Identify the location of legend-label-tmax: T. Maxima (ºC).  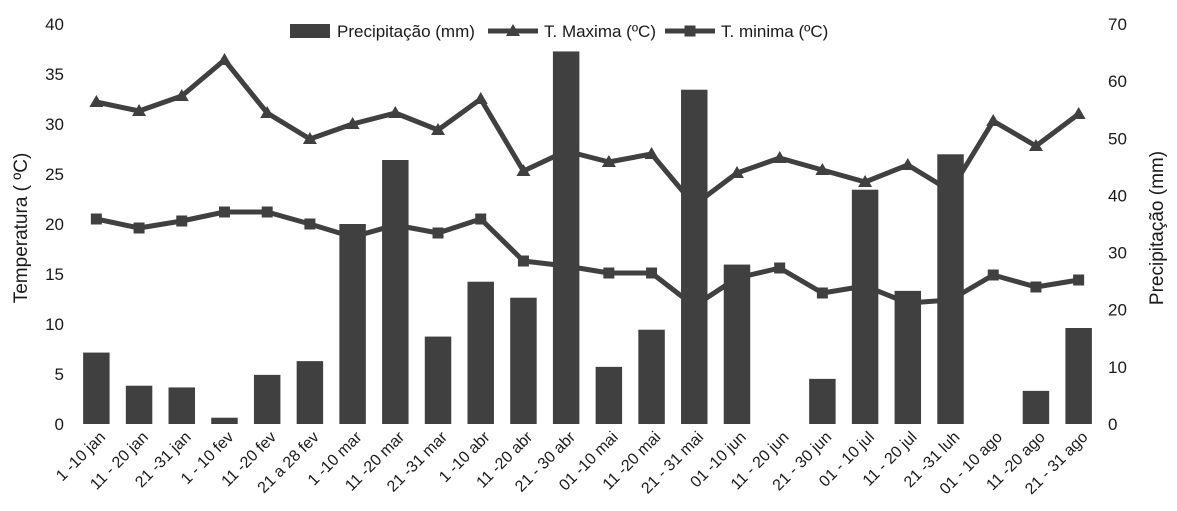
(600, 31).